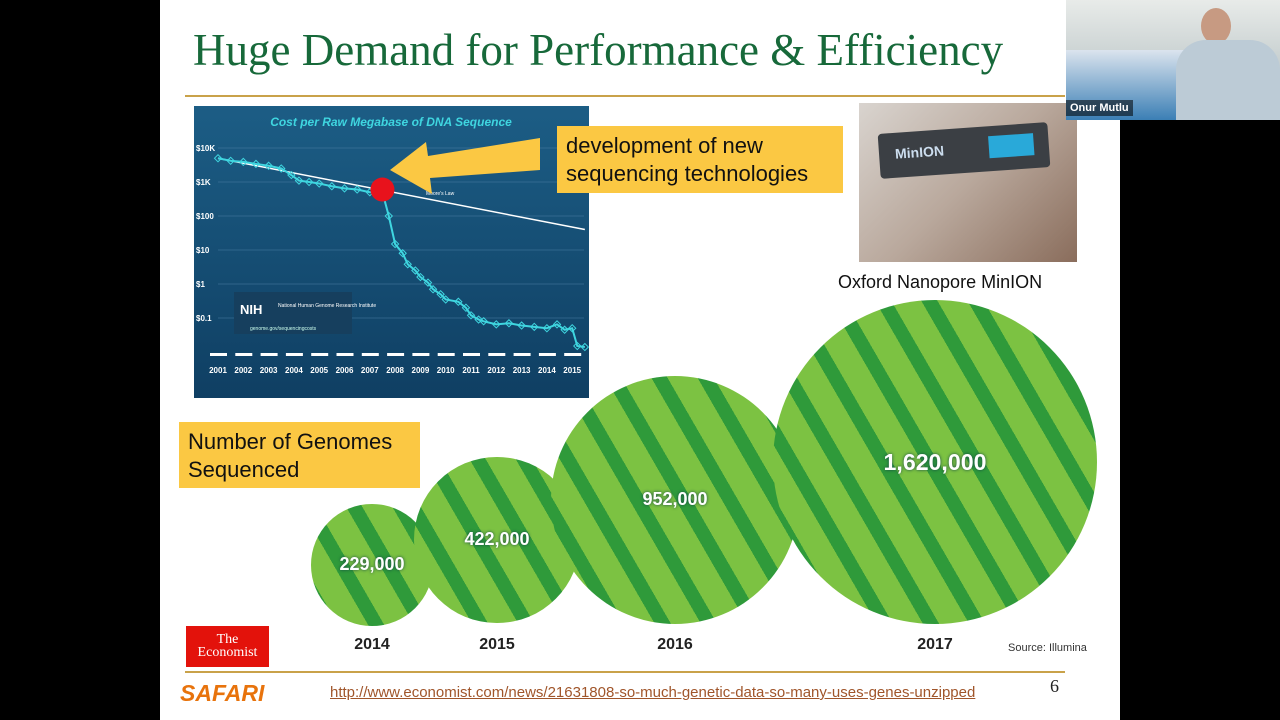  I want to click on y-tick-label: $1, so click(200, 284).